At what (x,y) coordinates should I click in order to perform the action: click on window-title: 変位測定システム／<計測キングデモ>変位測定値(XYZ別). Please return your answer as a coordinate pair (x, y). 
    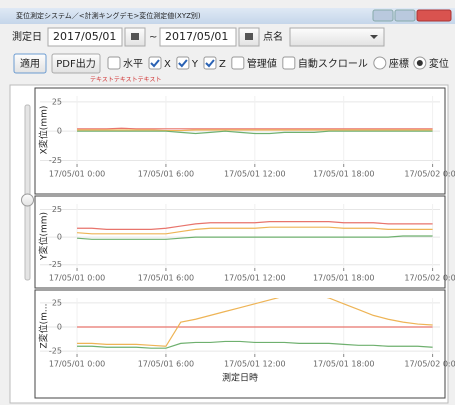
    Looking at the image, I should click on (108, 15).